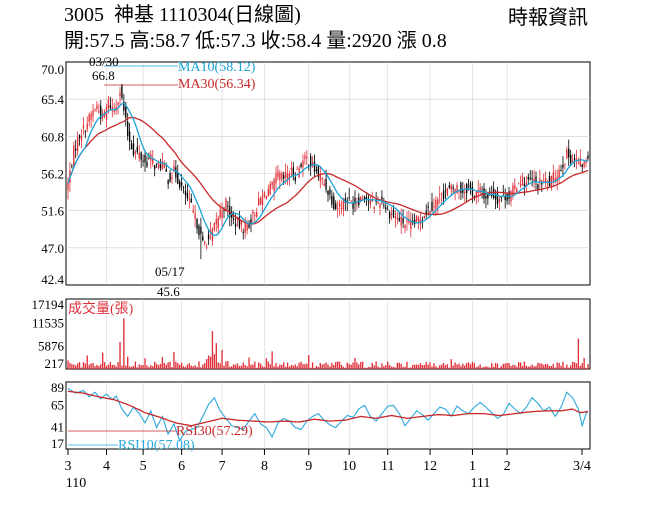  Describe the element at coordinates (52, 136) in the screenshot. I see `price-tick-label: 60.8` at that location.